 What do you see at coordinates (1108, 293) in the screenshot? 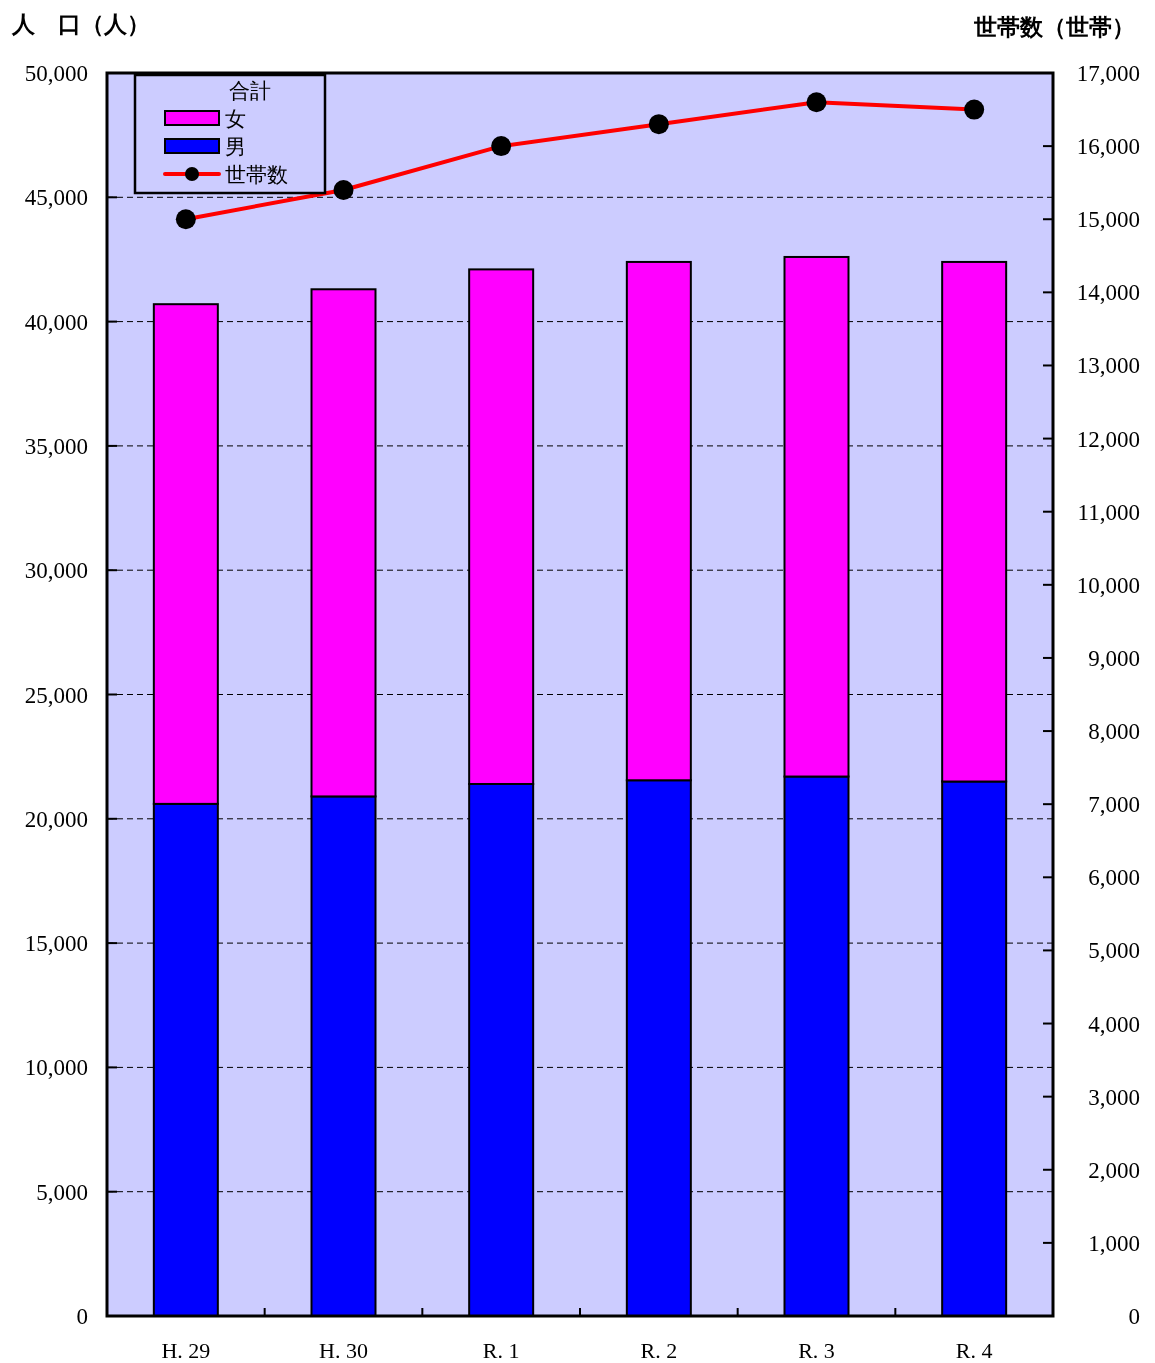
I see `y2-tick-label: 14,000` at bounding box center [1108, 293].